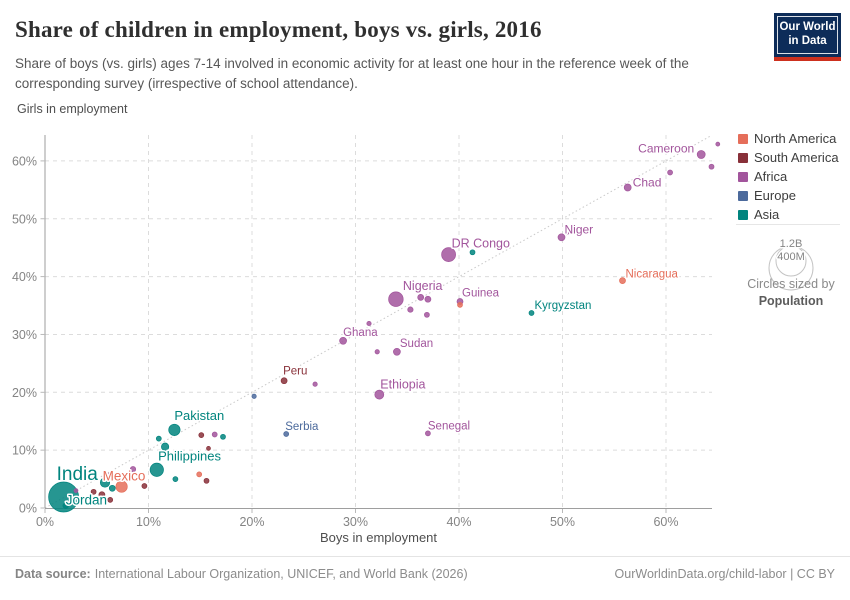  What do you see at coordinates (788, 224) in the screenshot?
I see `legend-separator` at bounding box center [788, 224].